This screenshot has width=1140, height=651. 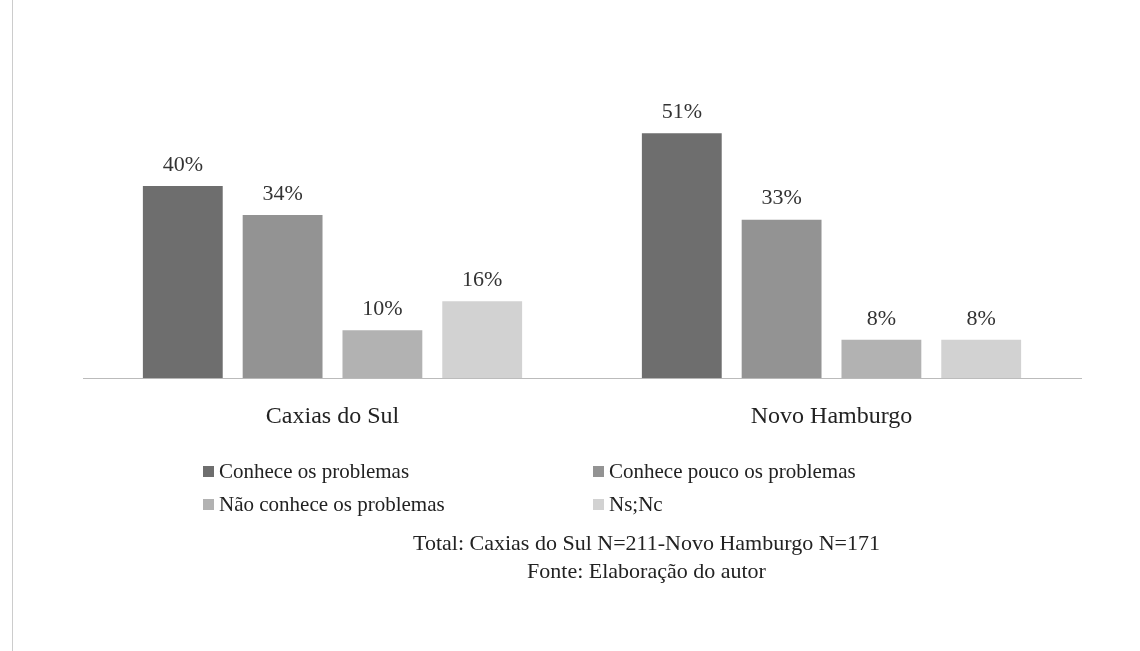 What do you see at coordinates (781, 197) in the screenshot?
I see `data-label: 33%` at bounding box center [781, 197].